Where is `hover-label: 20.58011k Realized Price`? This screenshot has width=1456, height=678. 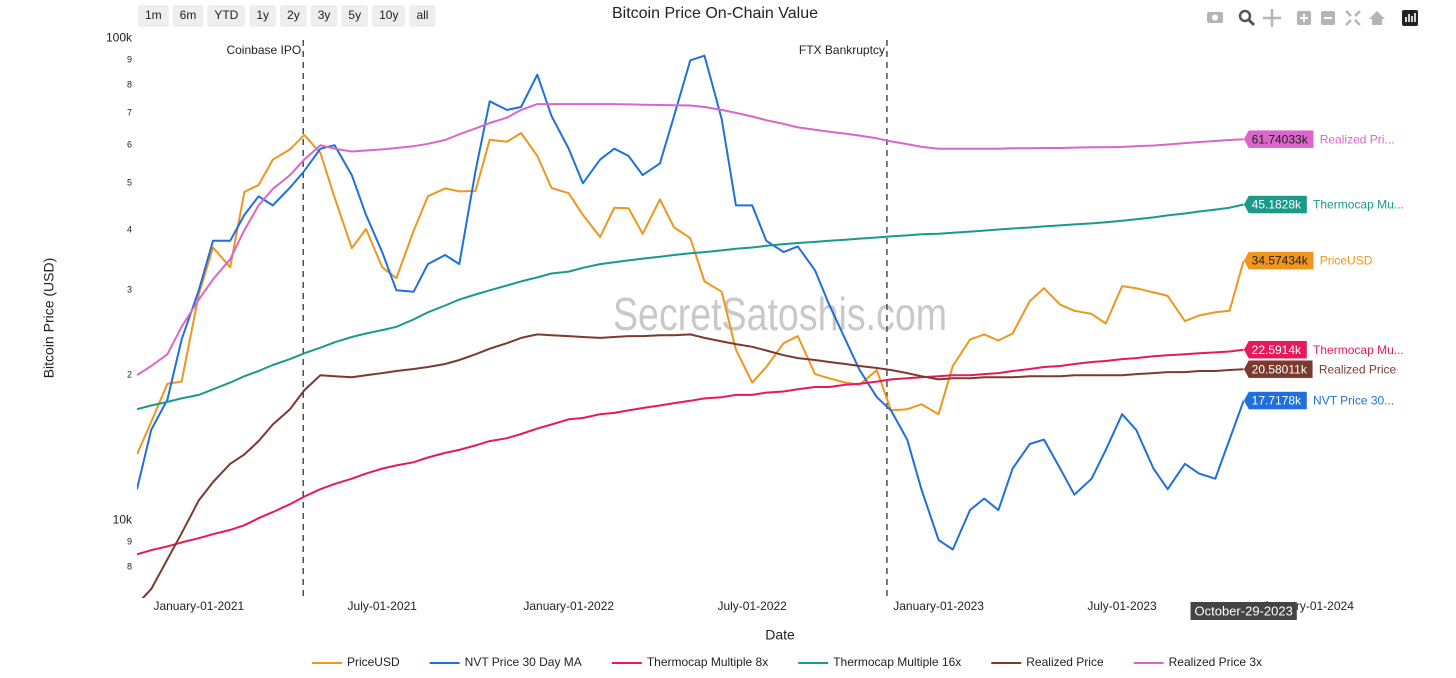
hover-label: 20.58011k Realized Price is located at coordinates (1320, 369).